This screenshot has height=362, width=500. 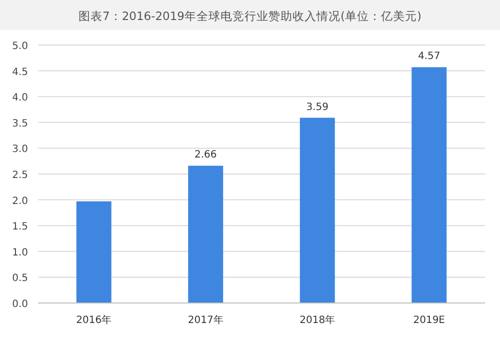 I want to click on y-tick-label: 5.0, so click(x=20, y=46).